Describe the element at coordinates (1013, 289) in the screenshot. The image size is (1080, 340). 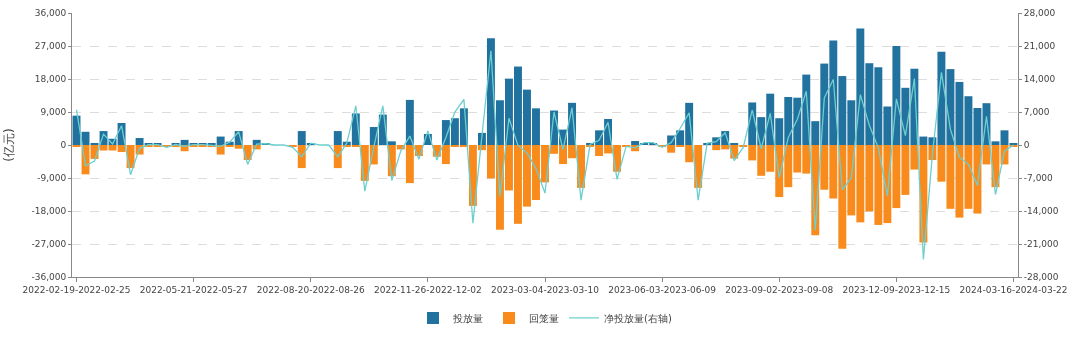
I see `x-tick-label: 2024-03-16-2024-03-22` at that location.